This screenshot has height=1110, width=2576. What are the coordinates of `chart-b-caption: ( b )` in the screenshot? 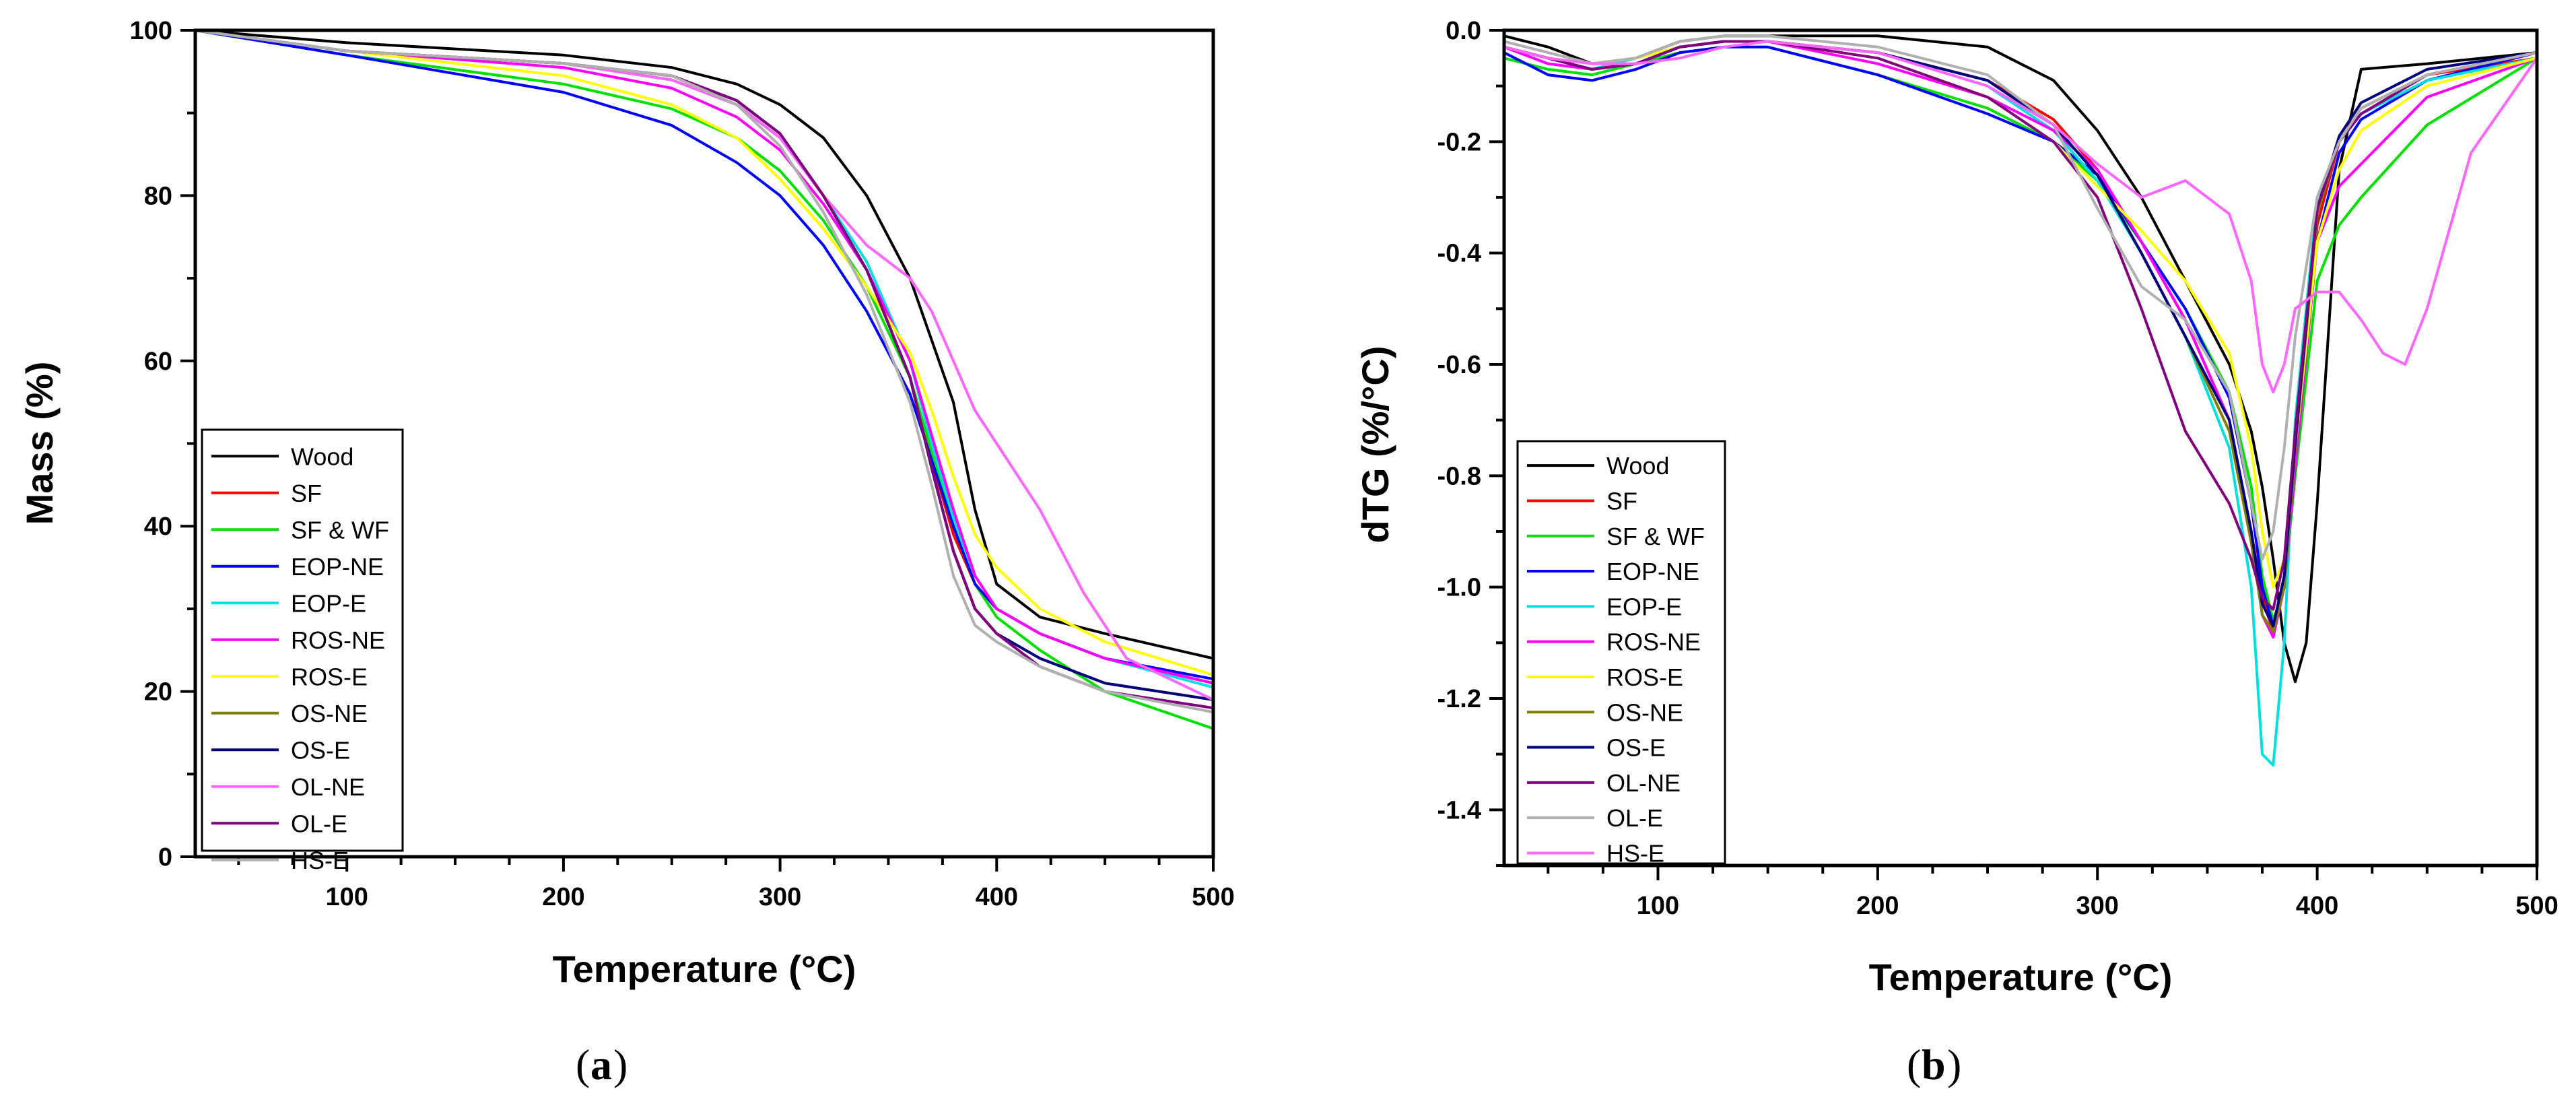 It's located at (1934, 1064).